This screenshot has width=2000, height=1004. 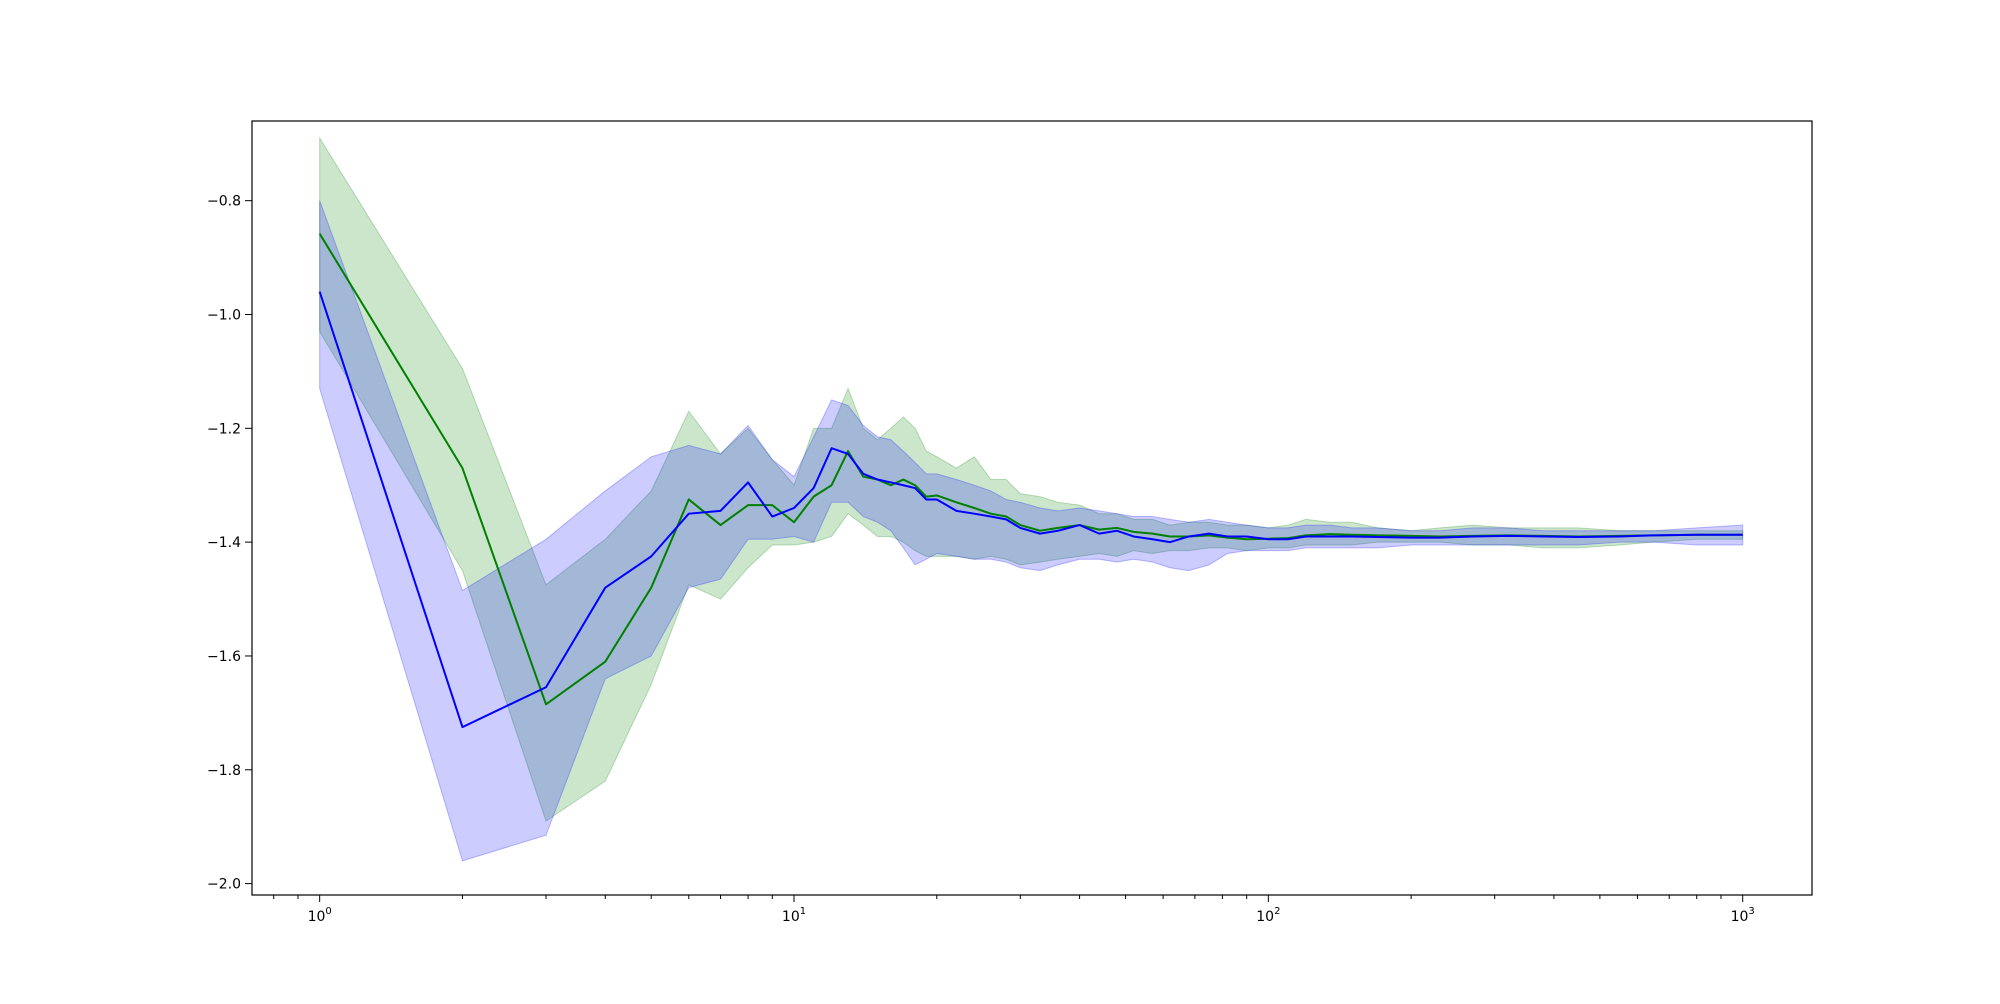 What do you see at coordinates (224, 885) in the screenshot?
I see `y-tick-label: −2.0` at bounding box center [224, 885].